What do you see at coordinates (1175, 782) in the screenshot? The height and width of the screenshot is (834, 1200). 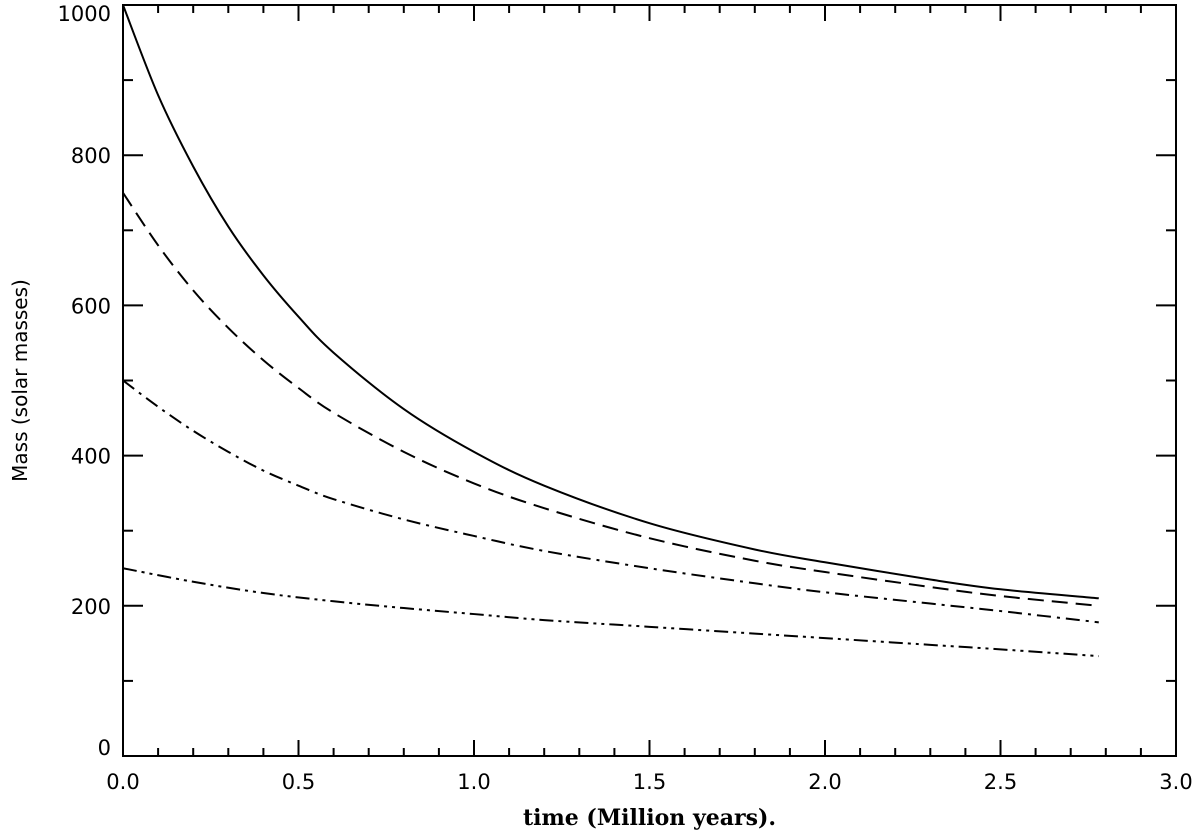 I see `x-tick-label: 3.0` at bounding box center [1175, 782].